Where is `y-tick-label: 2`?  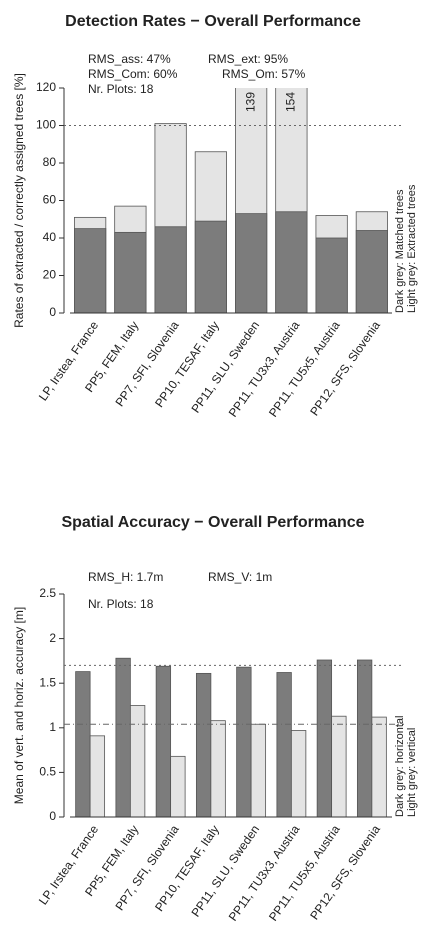
y-tick-label: 2 is located at coordinates (52, 638).